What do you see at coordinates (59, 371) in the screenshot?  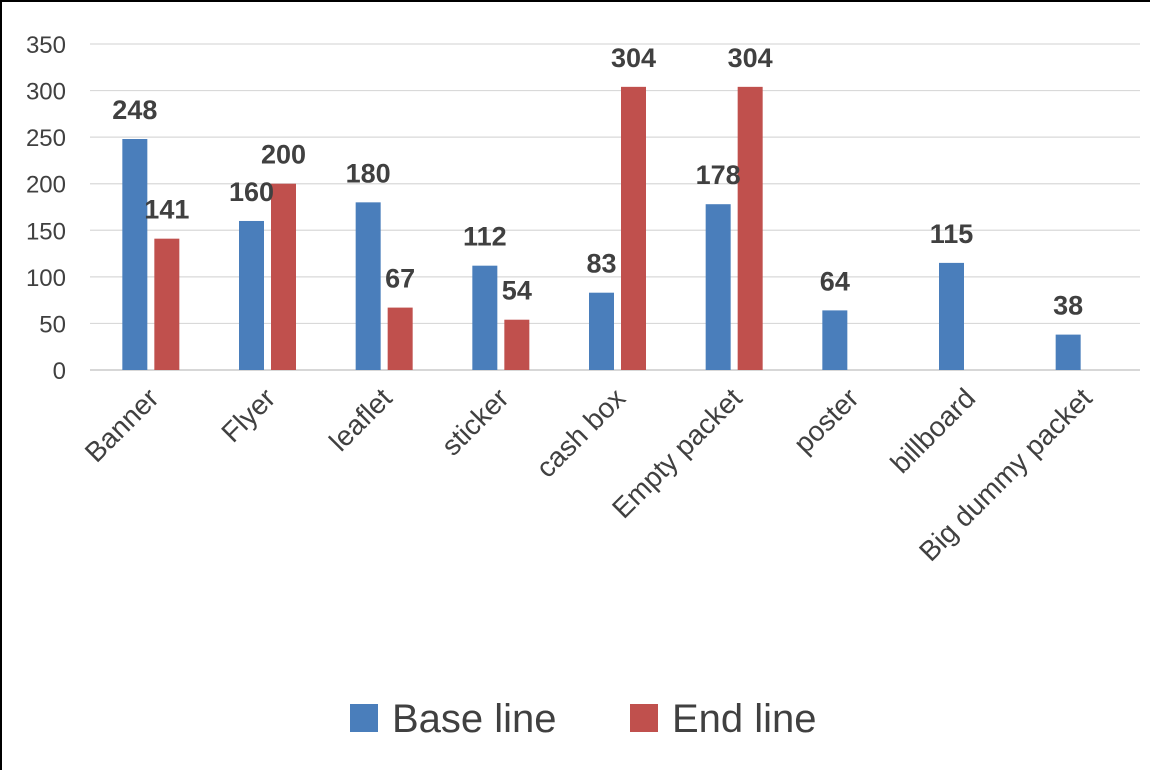 I see `y-tick-label: 0` at bounding box center [59, 371].